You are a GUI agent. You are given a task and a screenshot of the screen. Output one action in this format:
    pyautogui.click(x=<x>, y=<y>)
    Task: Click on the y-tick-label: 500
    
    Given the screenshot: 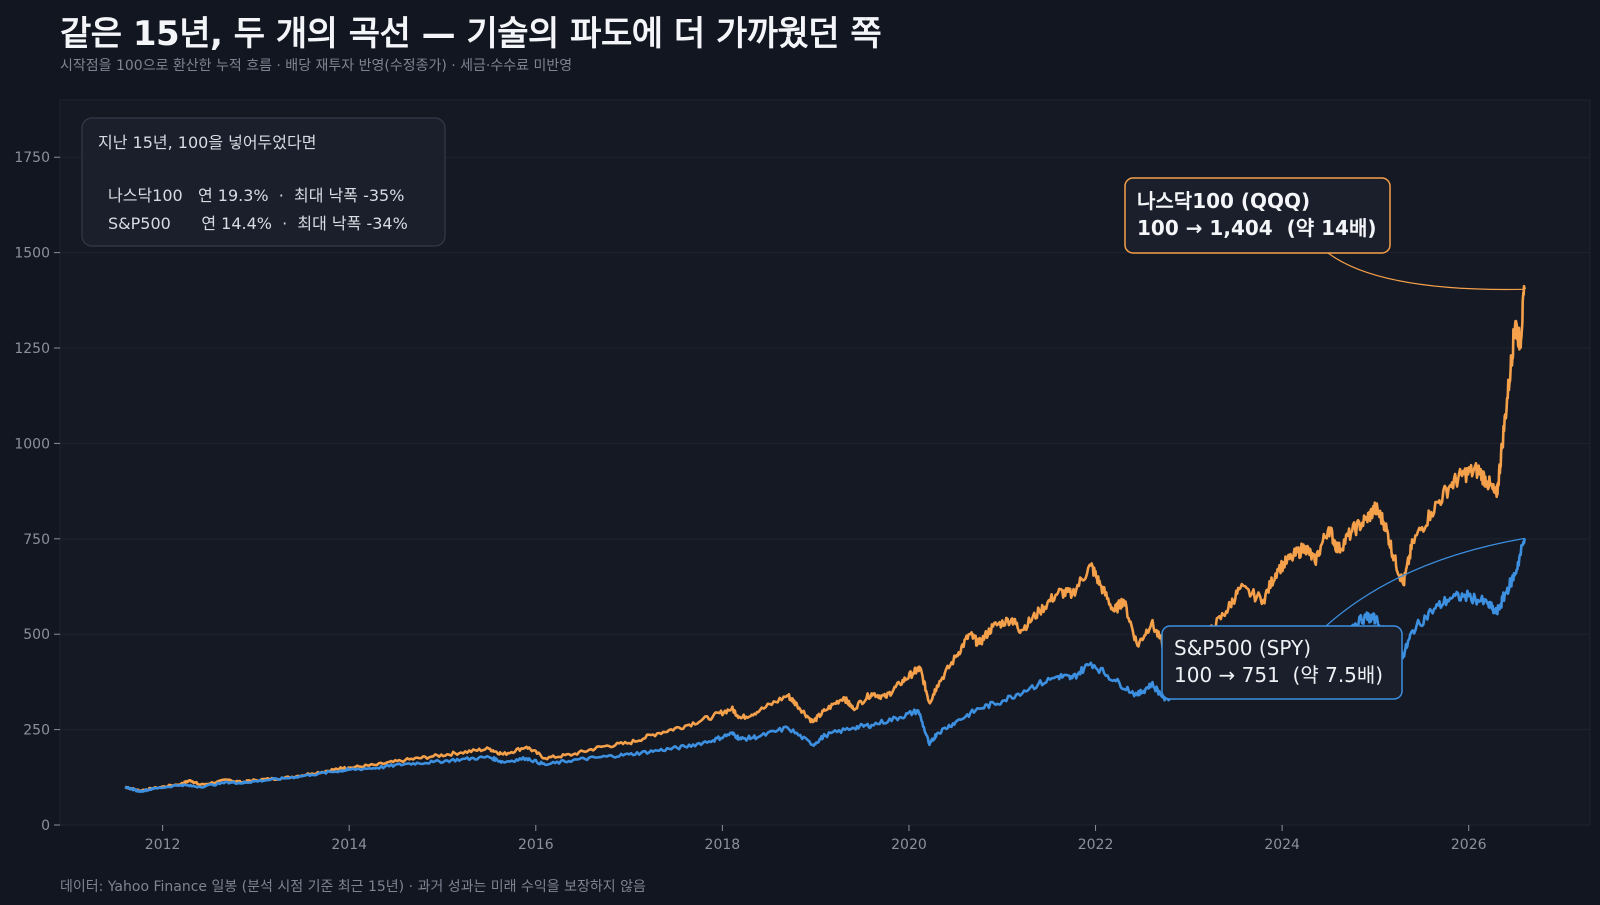 What is the action you would take?
    pyautogui.click(x=36, y=635)
    